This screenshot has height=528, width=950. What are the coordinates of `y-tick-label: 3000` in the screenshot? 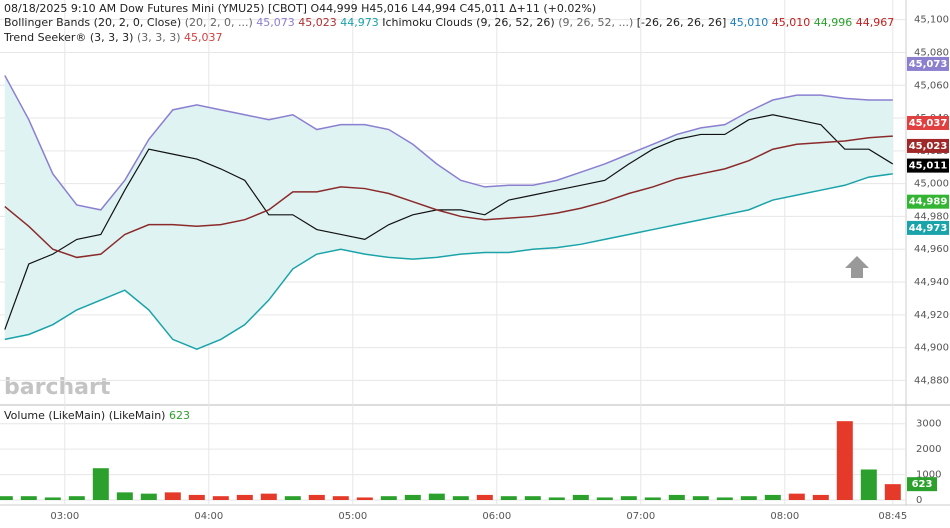 It's located at (928, 424).